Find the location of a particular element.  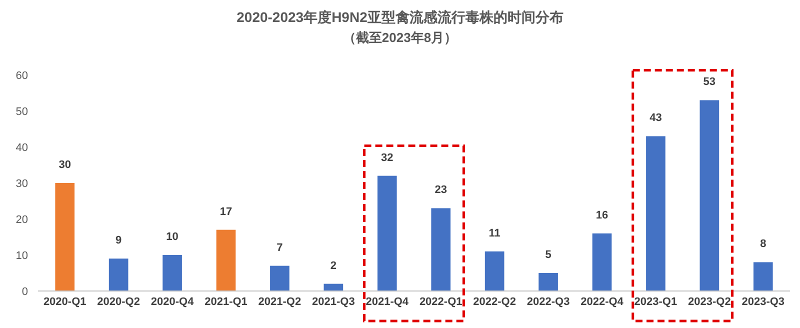

x-tick-label: 2021-Q2 is located at coordinates (280, 302).